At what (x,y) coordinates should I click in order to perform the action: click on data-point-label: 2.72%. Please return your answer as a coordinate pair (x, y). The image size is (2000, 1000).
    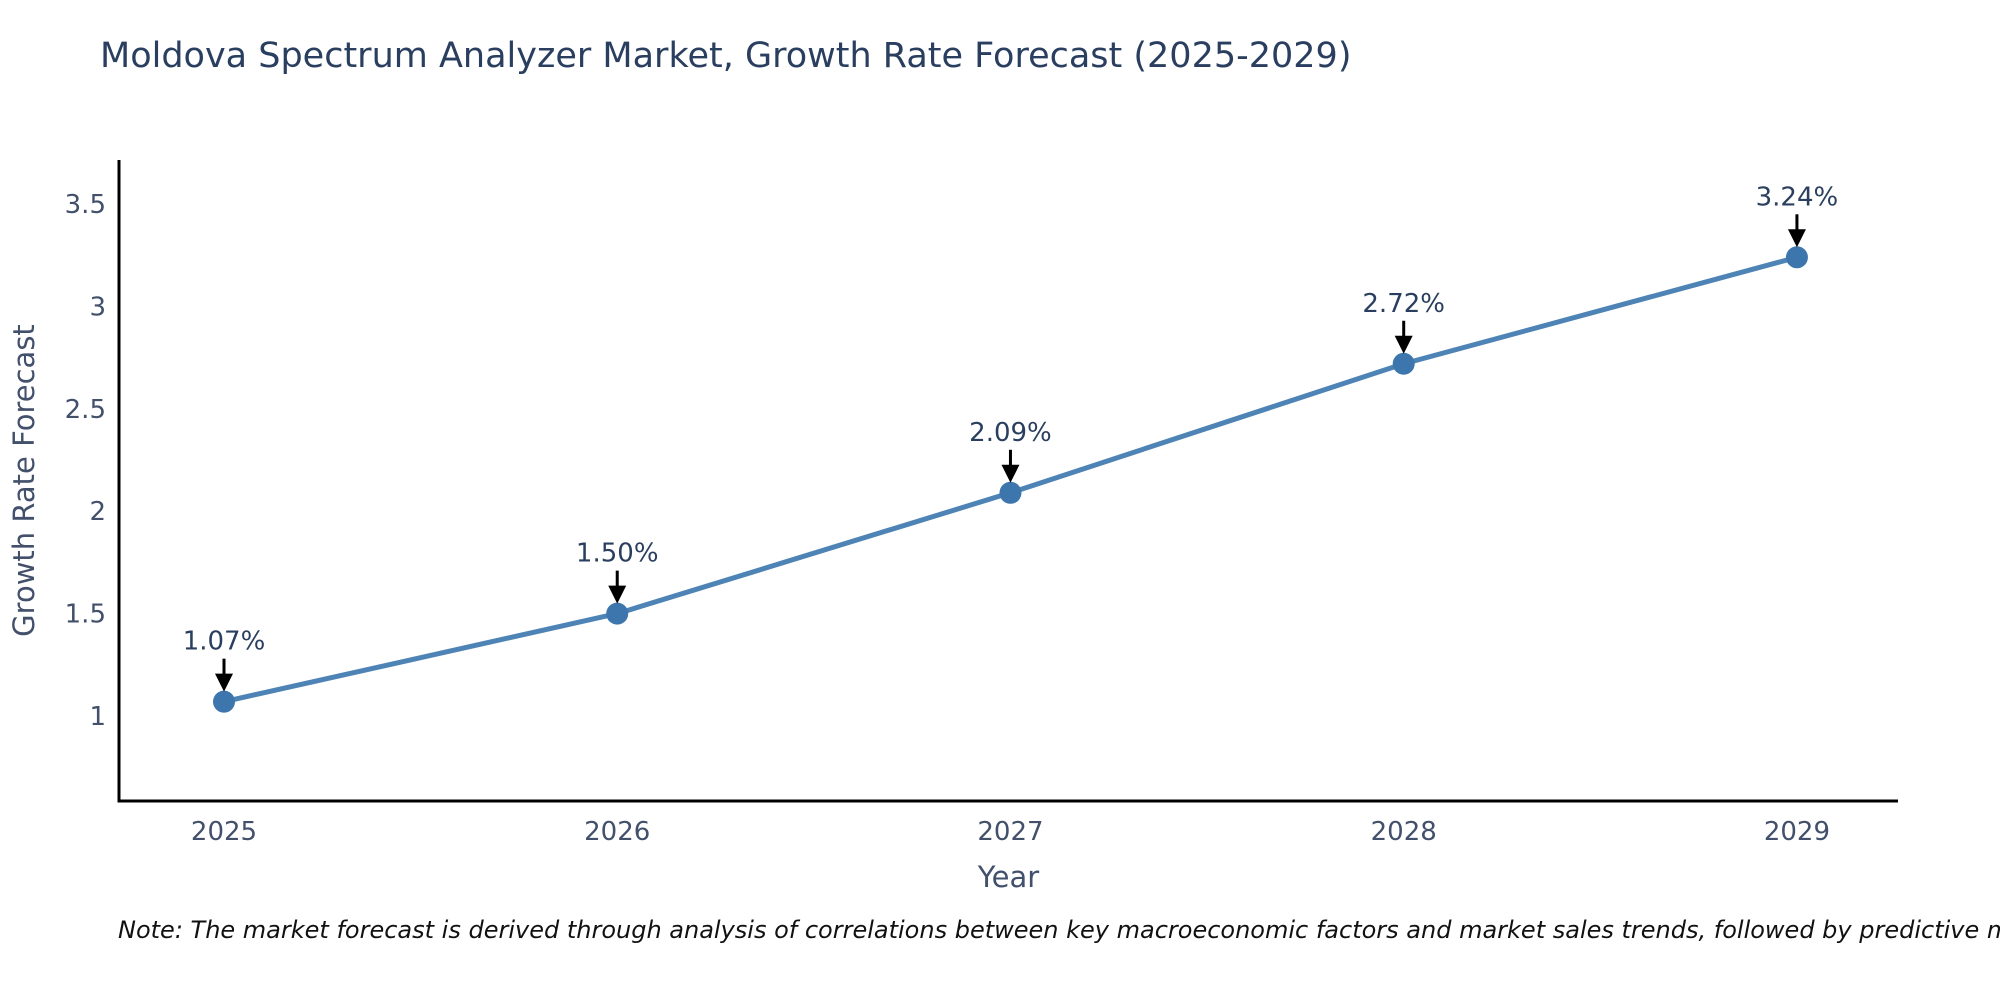
    Looking at the image, I should click on (1403, 304).